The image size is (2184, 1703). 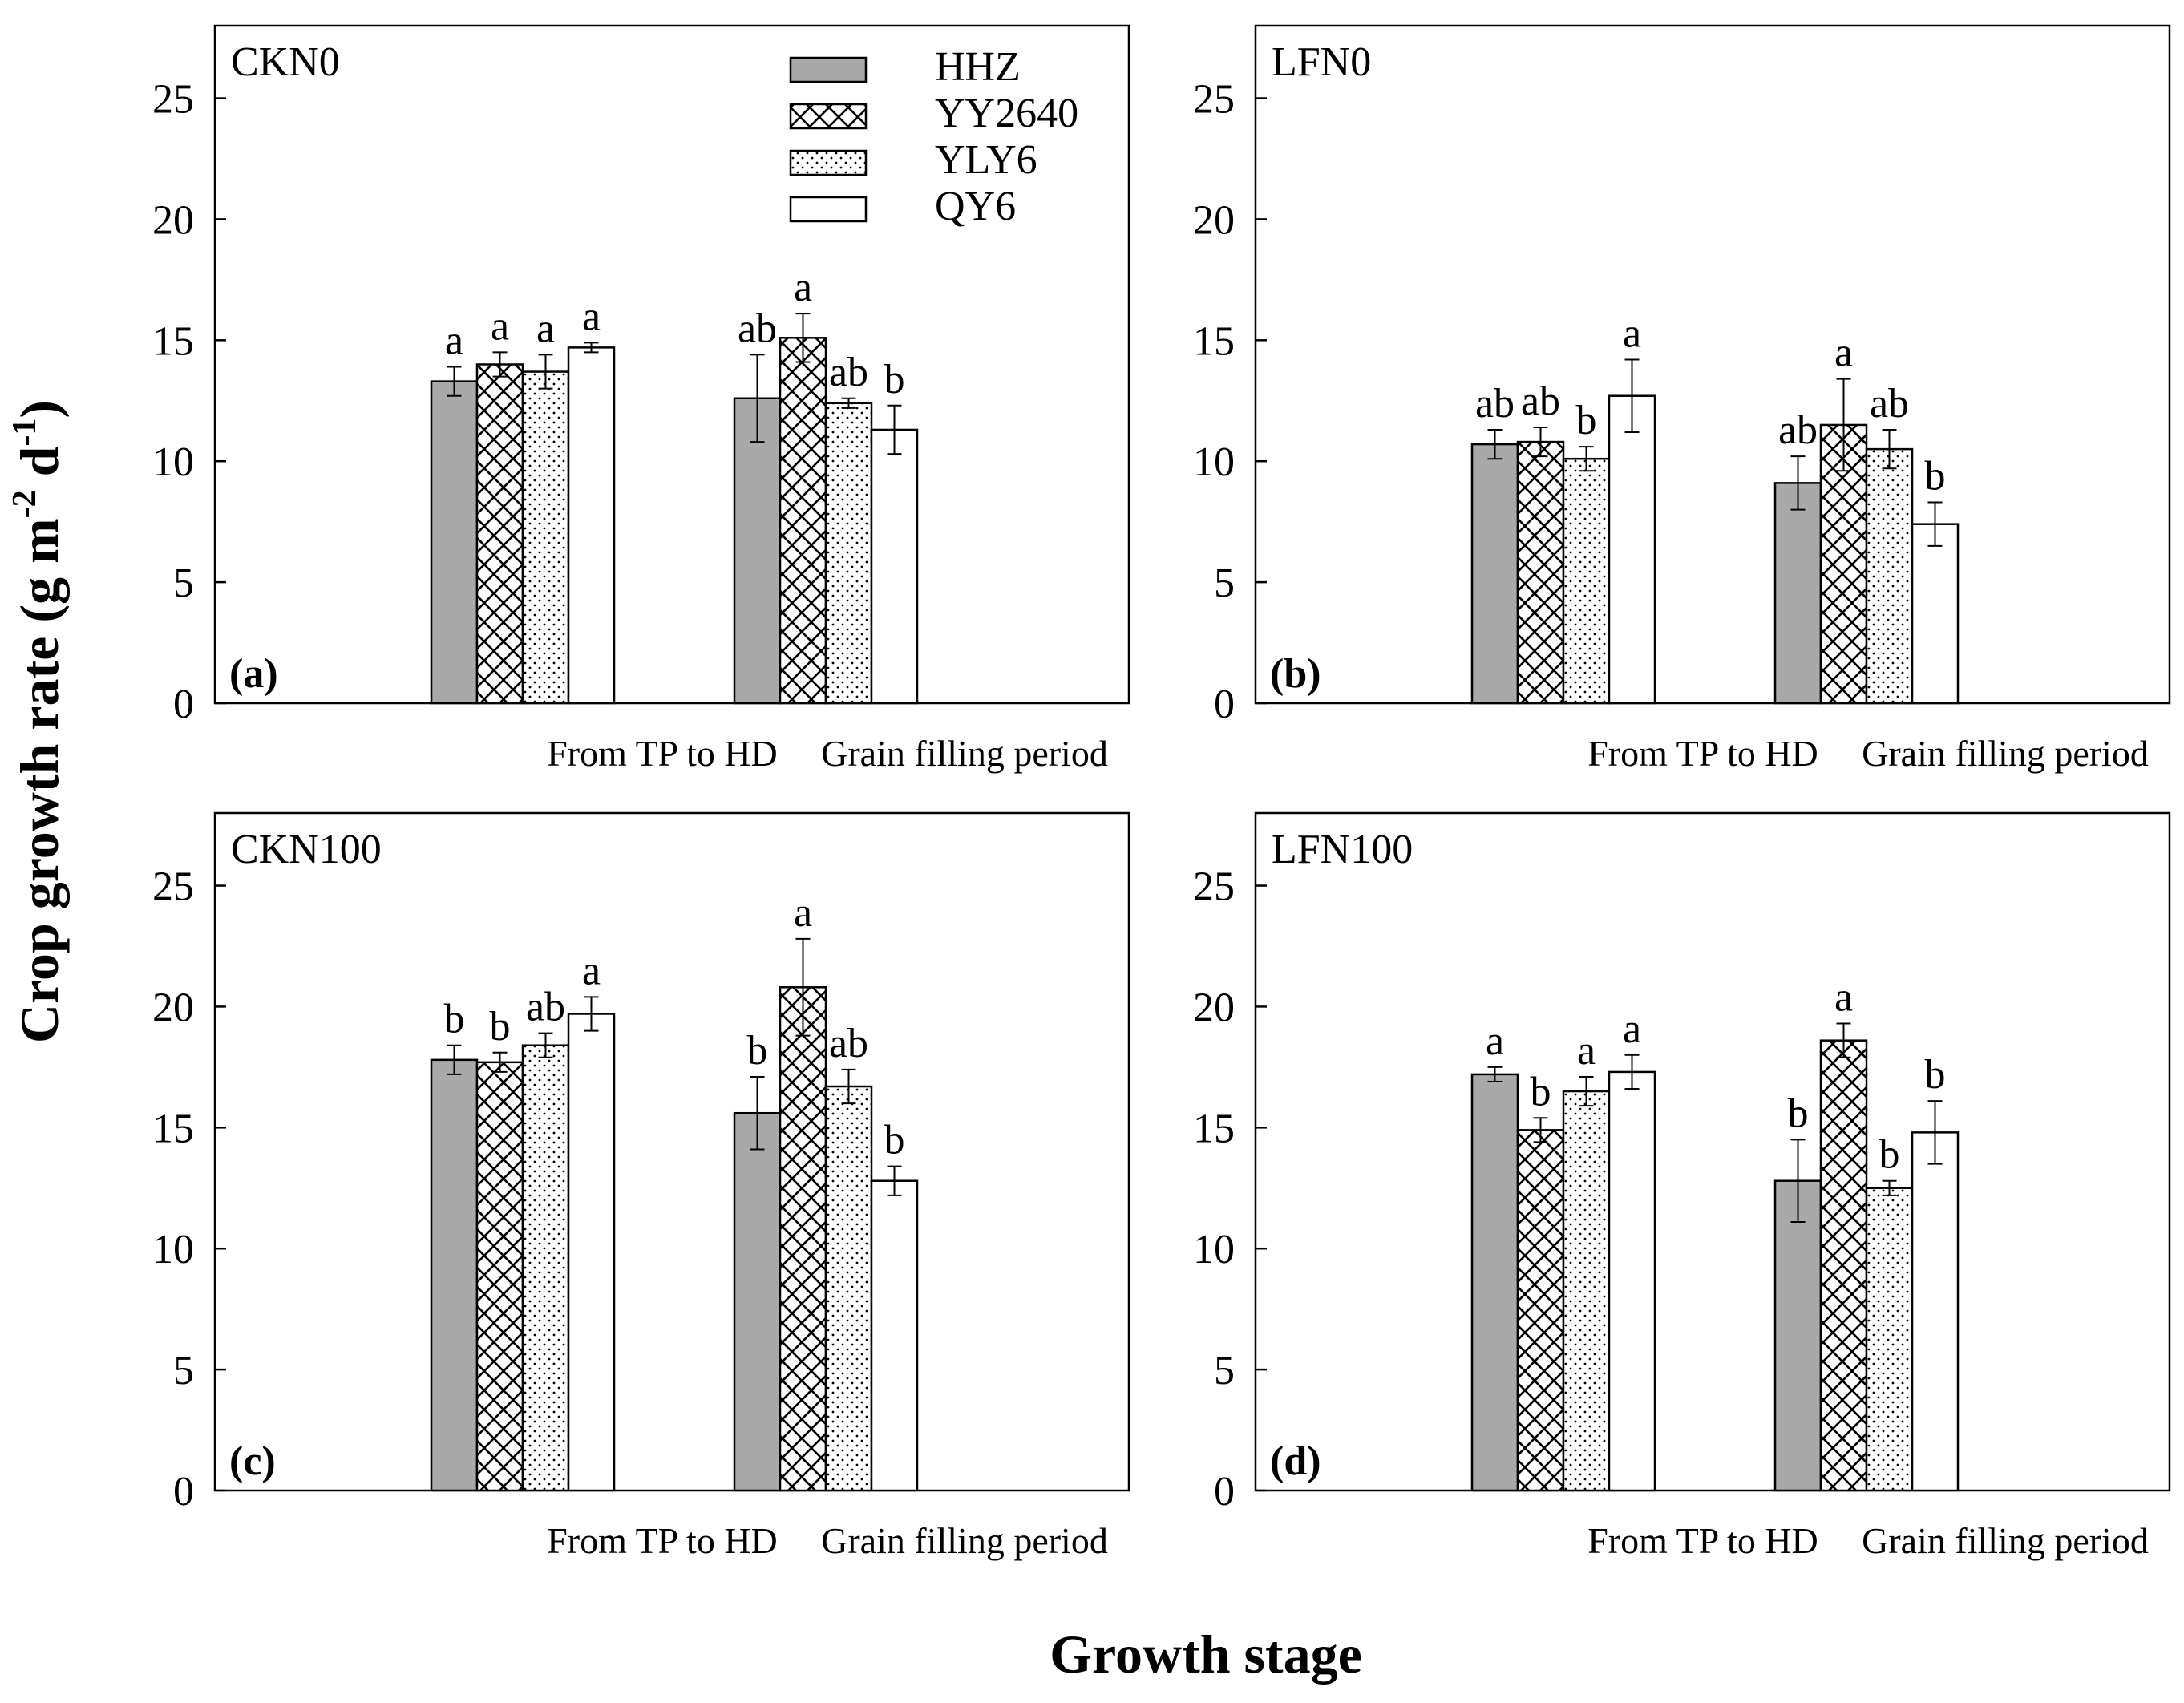 I want to click on legend-label-yy2640: YY2640, so click(x=1006, y=113).